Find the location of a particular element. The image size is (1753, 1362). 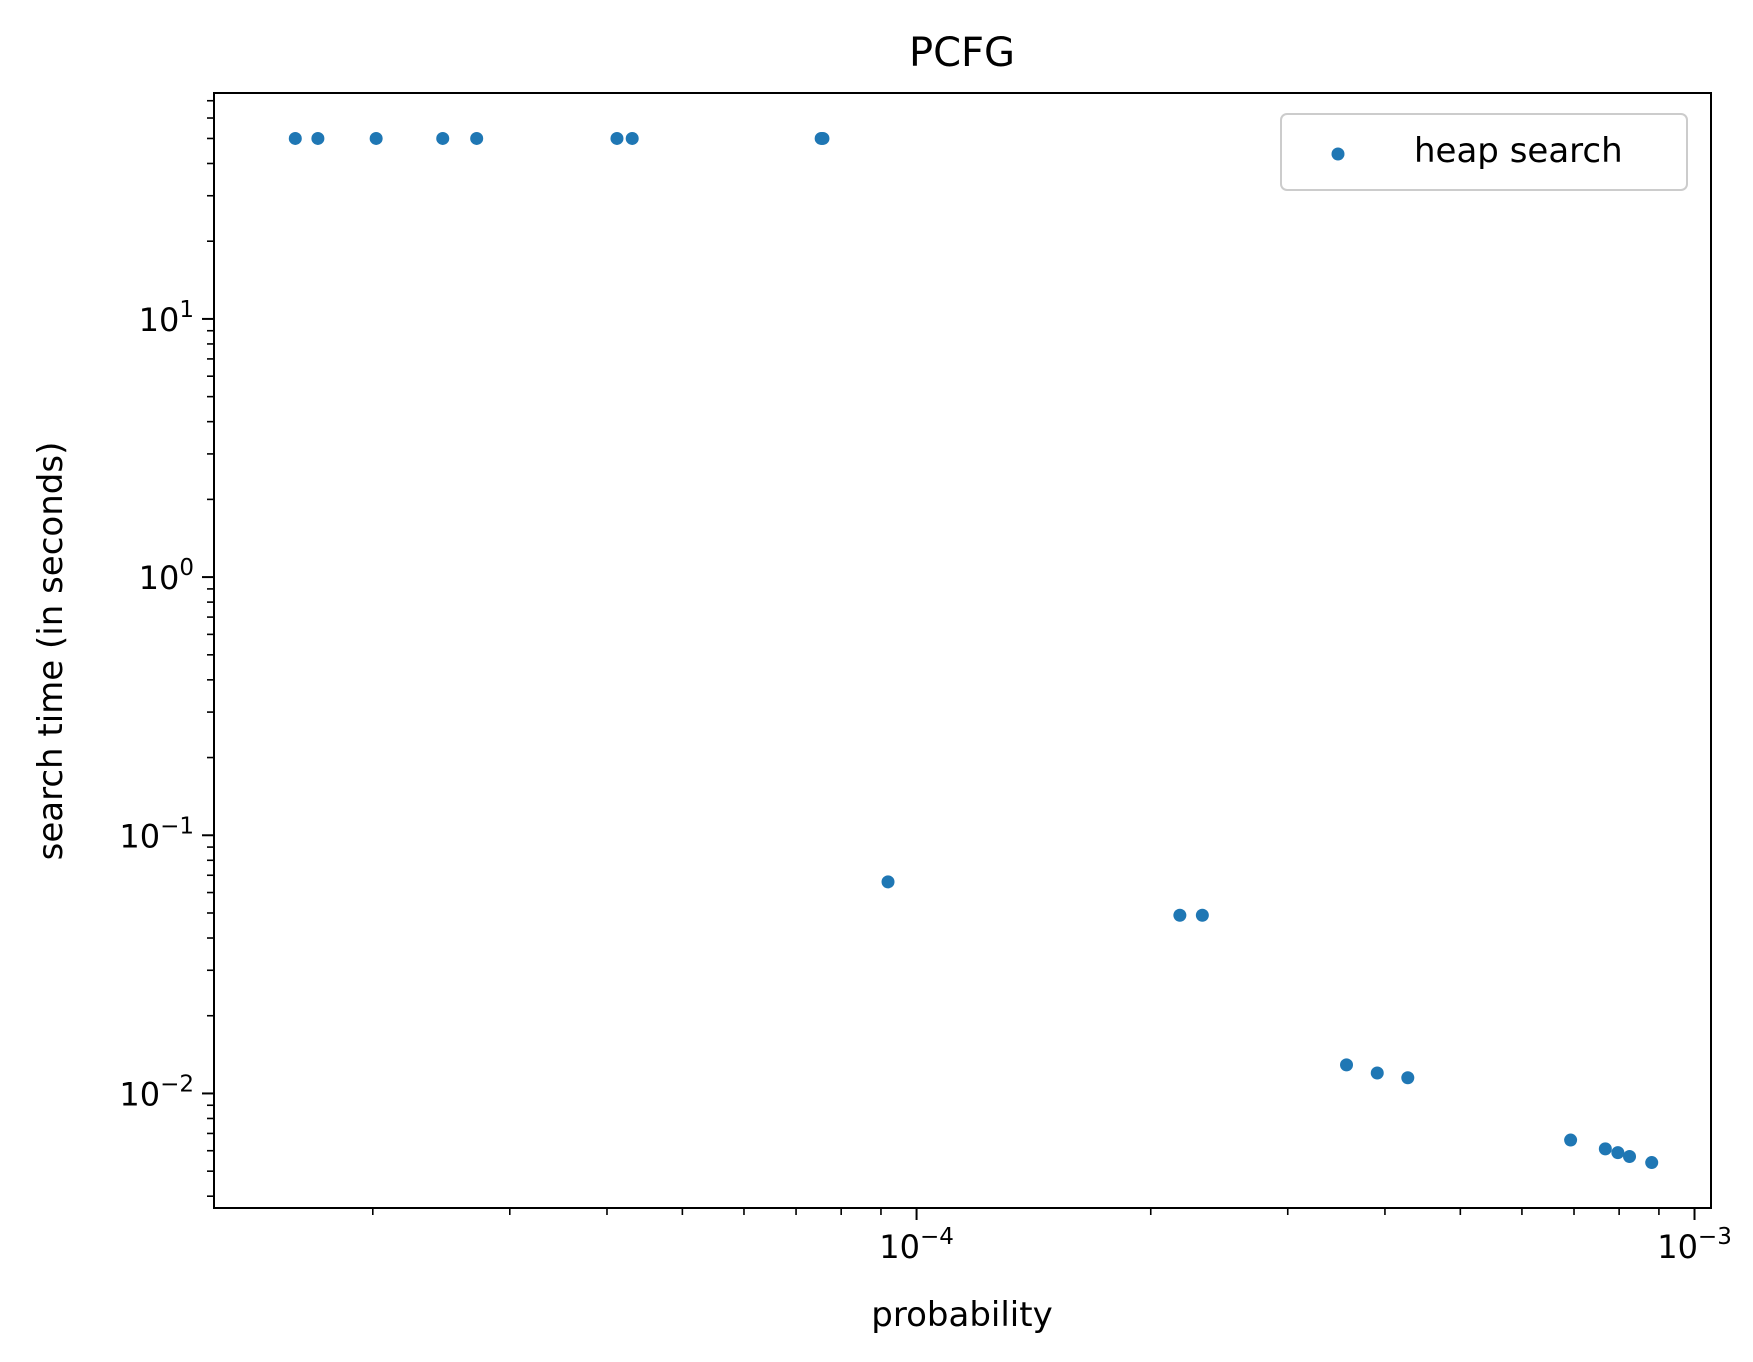

legend-box is located at coordinates (1484, 152).